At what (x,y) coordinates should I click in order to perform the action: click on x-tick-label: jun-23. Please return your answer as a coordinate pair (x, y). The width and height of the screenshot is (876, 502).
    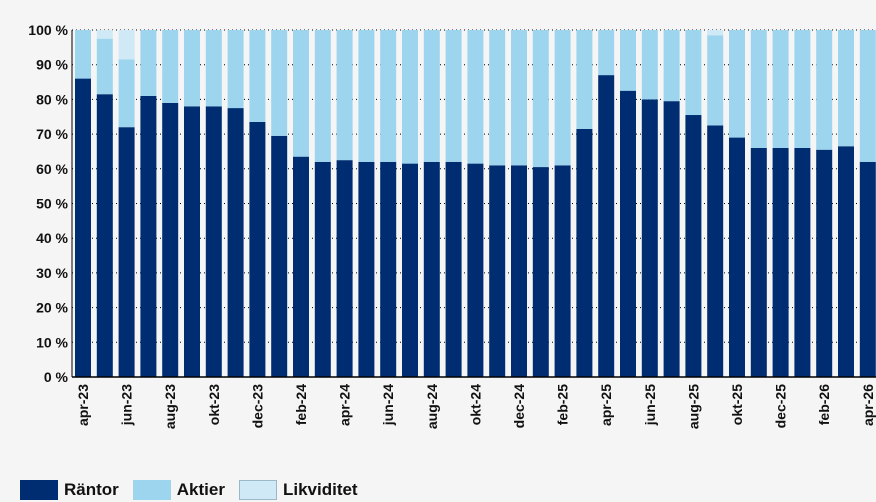
    Looking at the image, I should click on (127, 405).